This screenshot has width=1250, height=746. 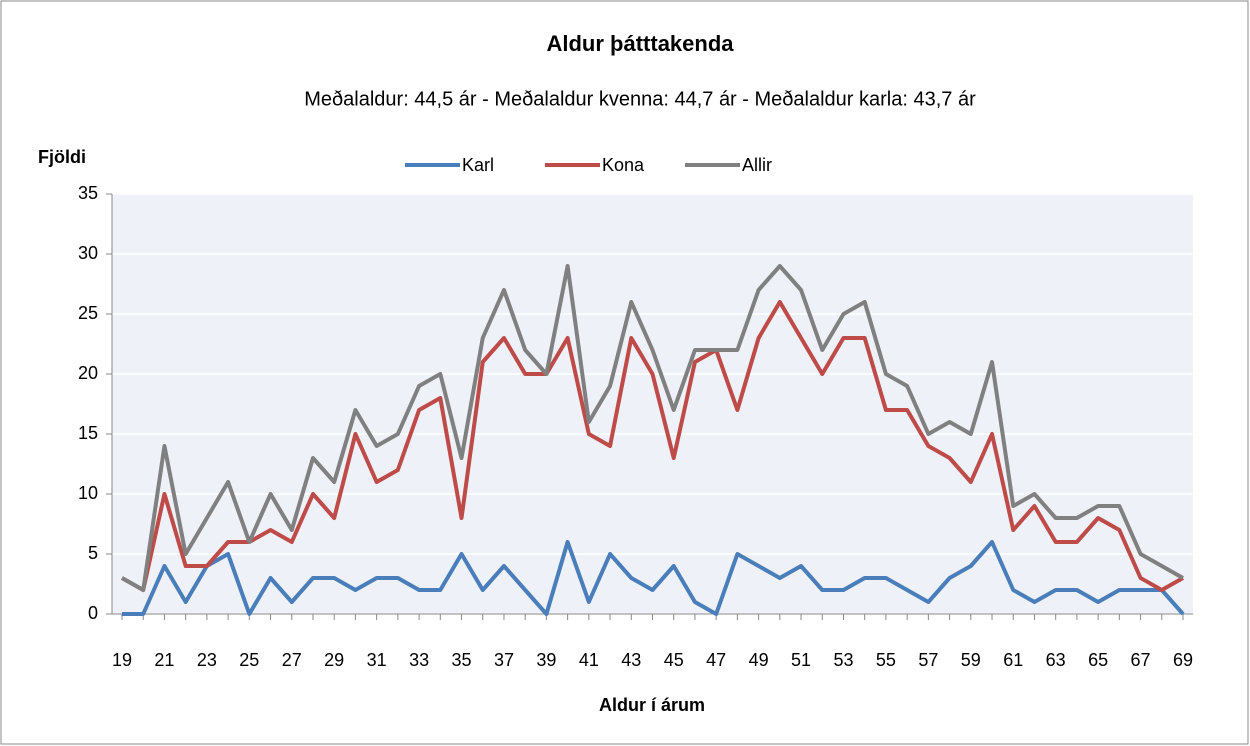 What do you see at coordinates (88, 433) in the screenshot?
I see `y-tick-label: 15` at bounding box center [88, 433].